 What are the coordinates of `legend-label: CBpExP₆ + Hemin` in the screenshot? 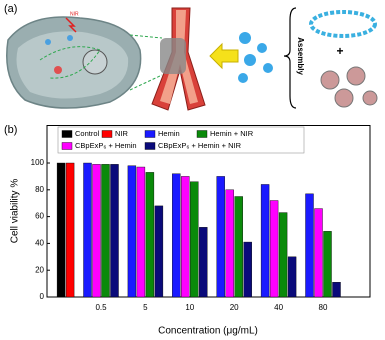 It's located at (106, 145).